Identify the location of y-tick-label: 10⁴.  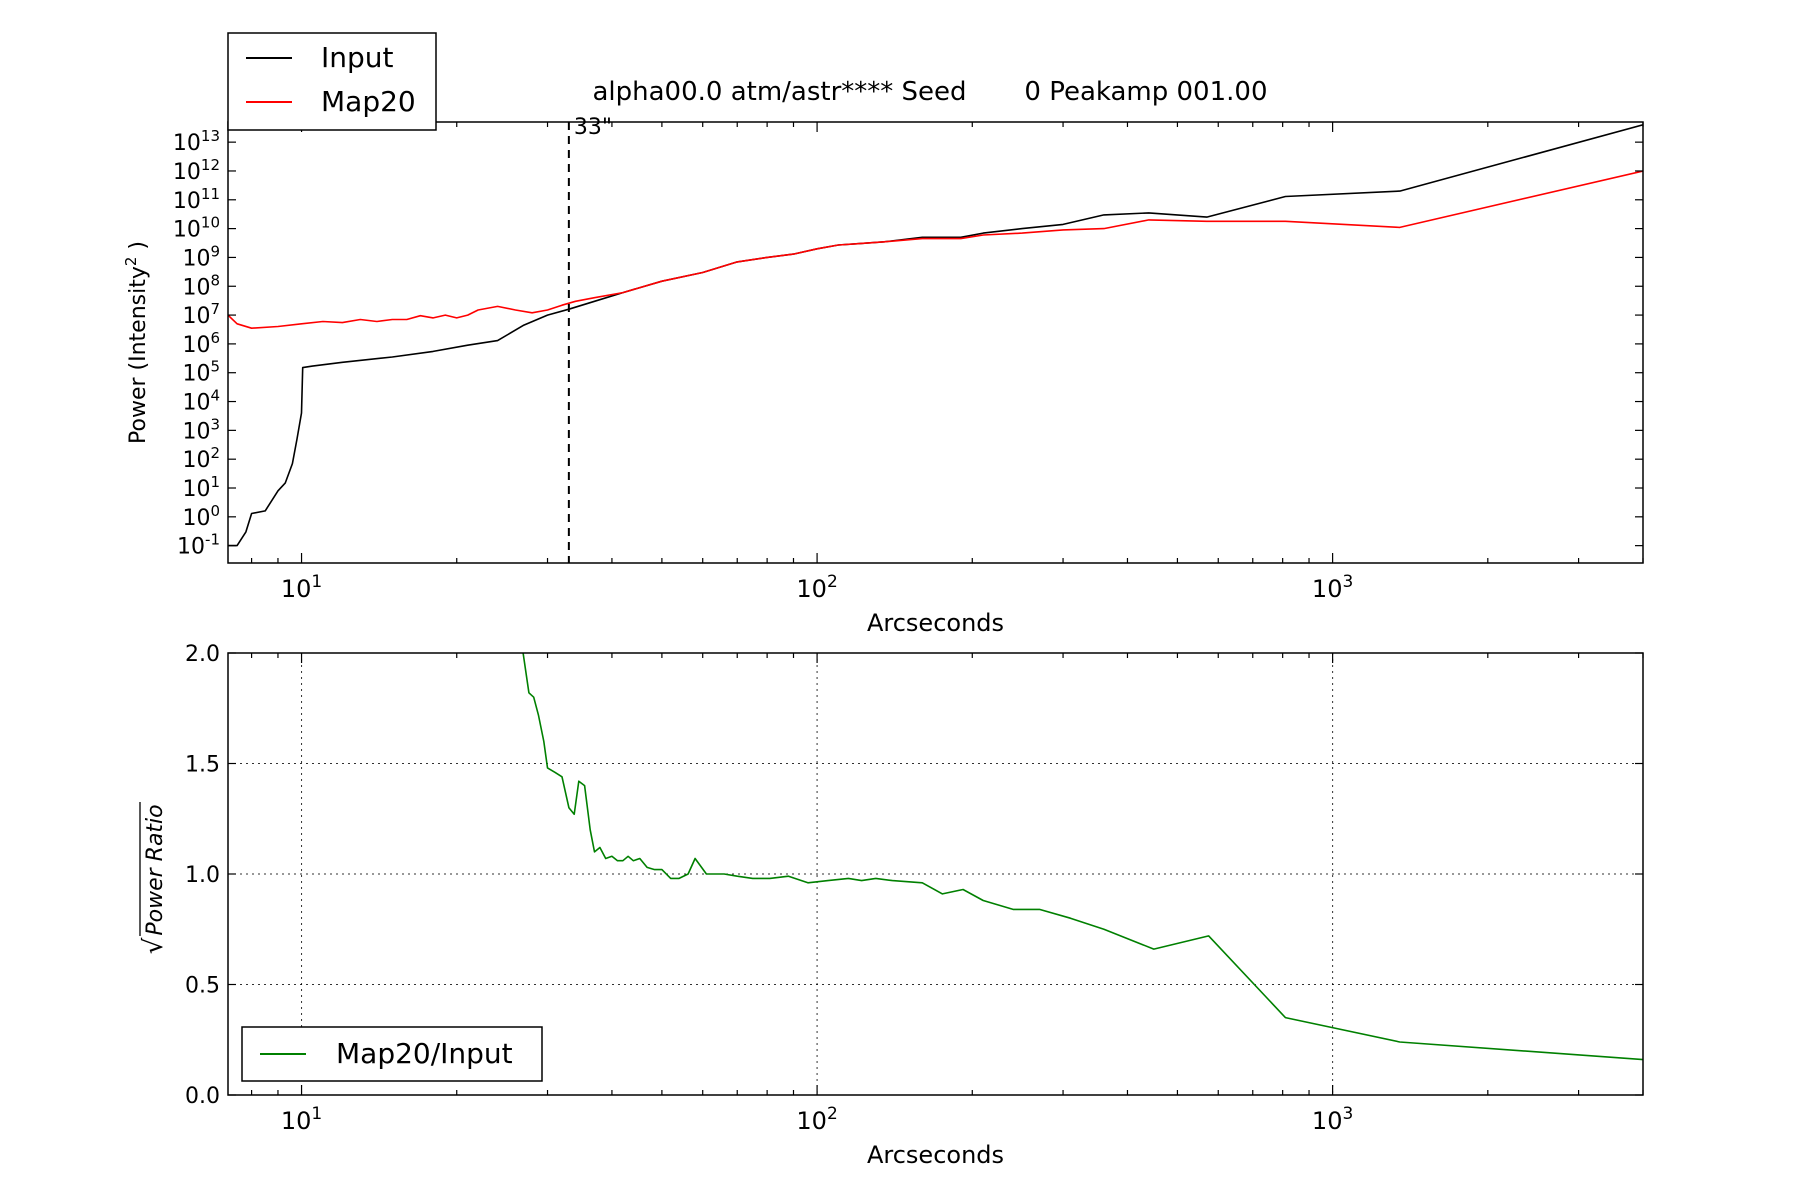
(201, 401).